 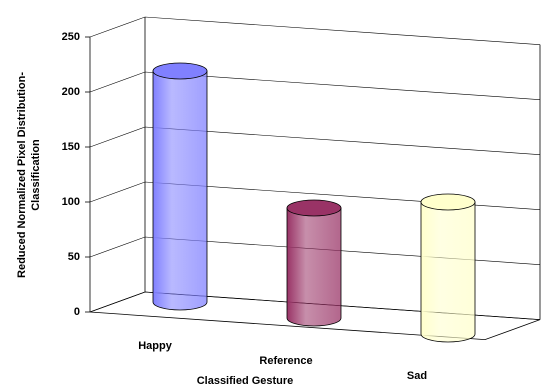 I want to click on y-tick-label: 250, so click(x=71, y=37).